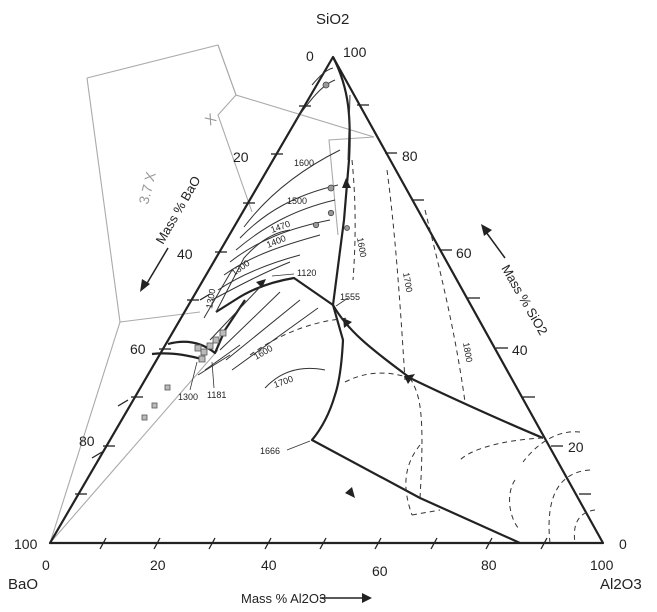 The height and width of the screenshot is (612, 657). I want to click on right-tick-label: 60, so click(464, 253).